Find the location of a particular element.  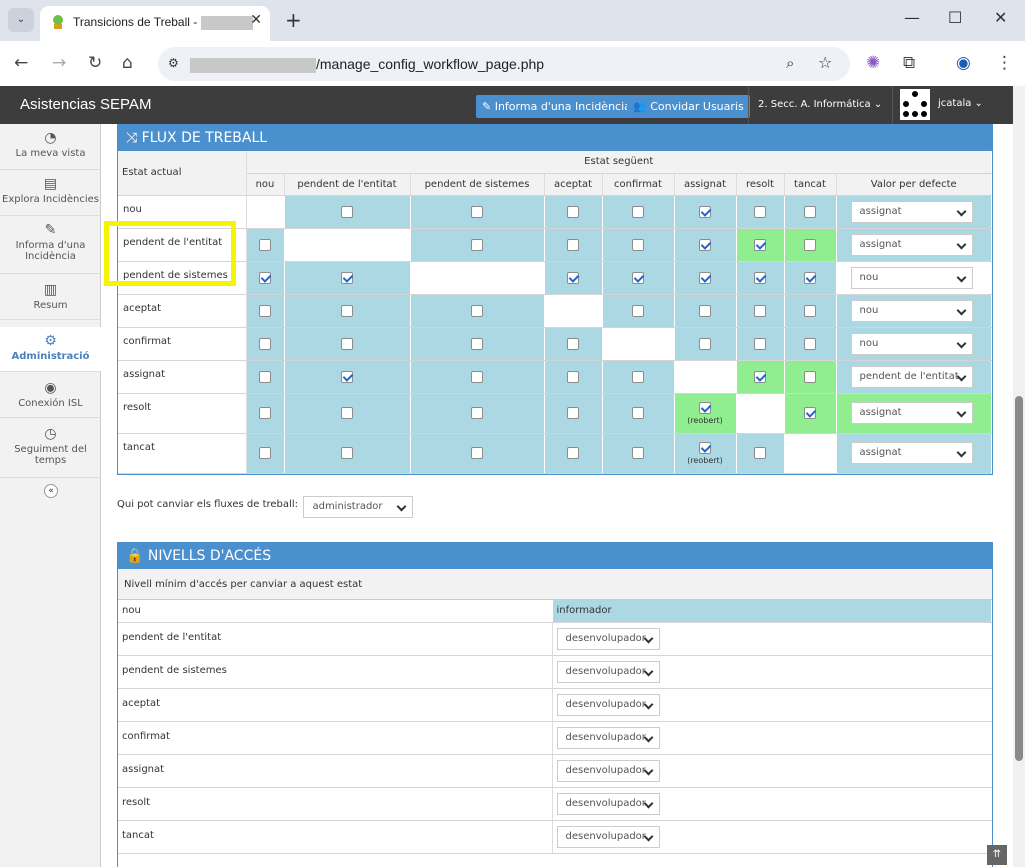

invite-users-button: 👥 Convidar Usuaris is located at coordinates (688, 106).